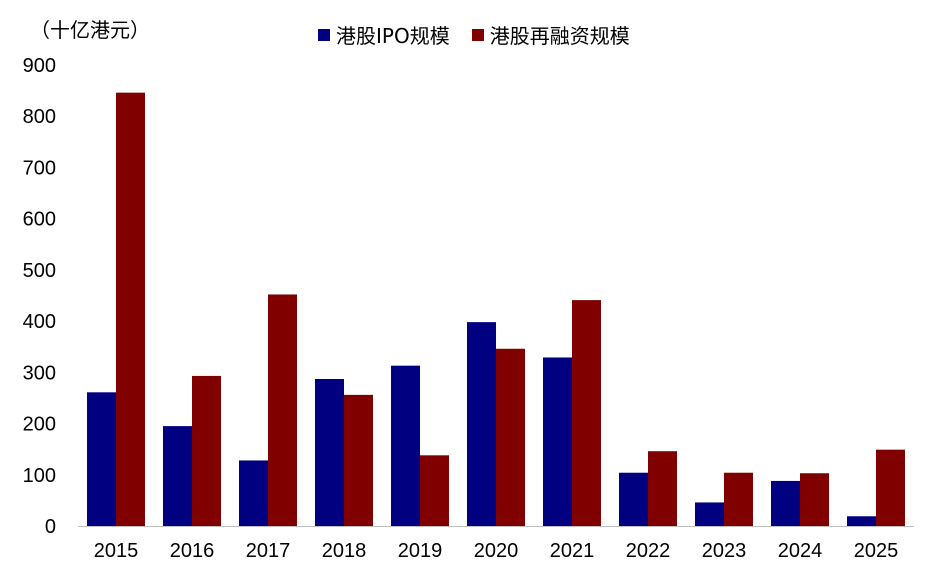  Describe the element at coordinates (39, 271) in the screenshot. I see `y-tick-label: 500` at that location.